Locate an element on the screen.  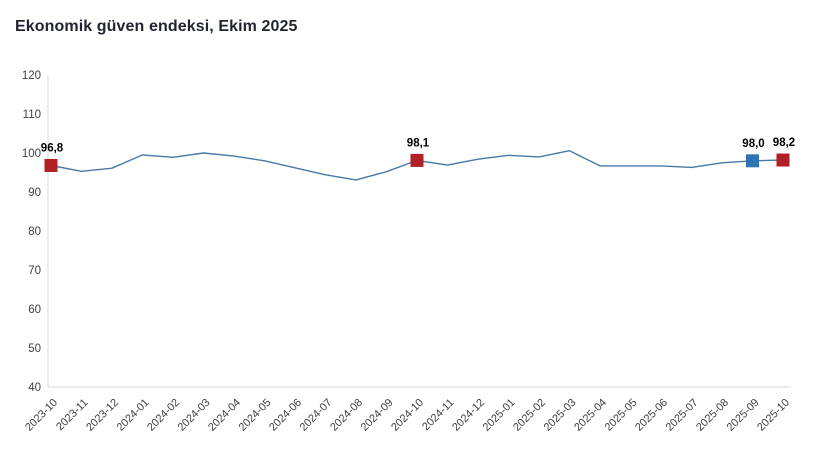
x-tick-label: 2025-08 is located at coordinates (712, 415).